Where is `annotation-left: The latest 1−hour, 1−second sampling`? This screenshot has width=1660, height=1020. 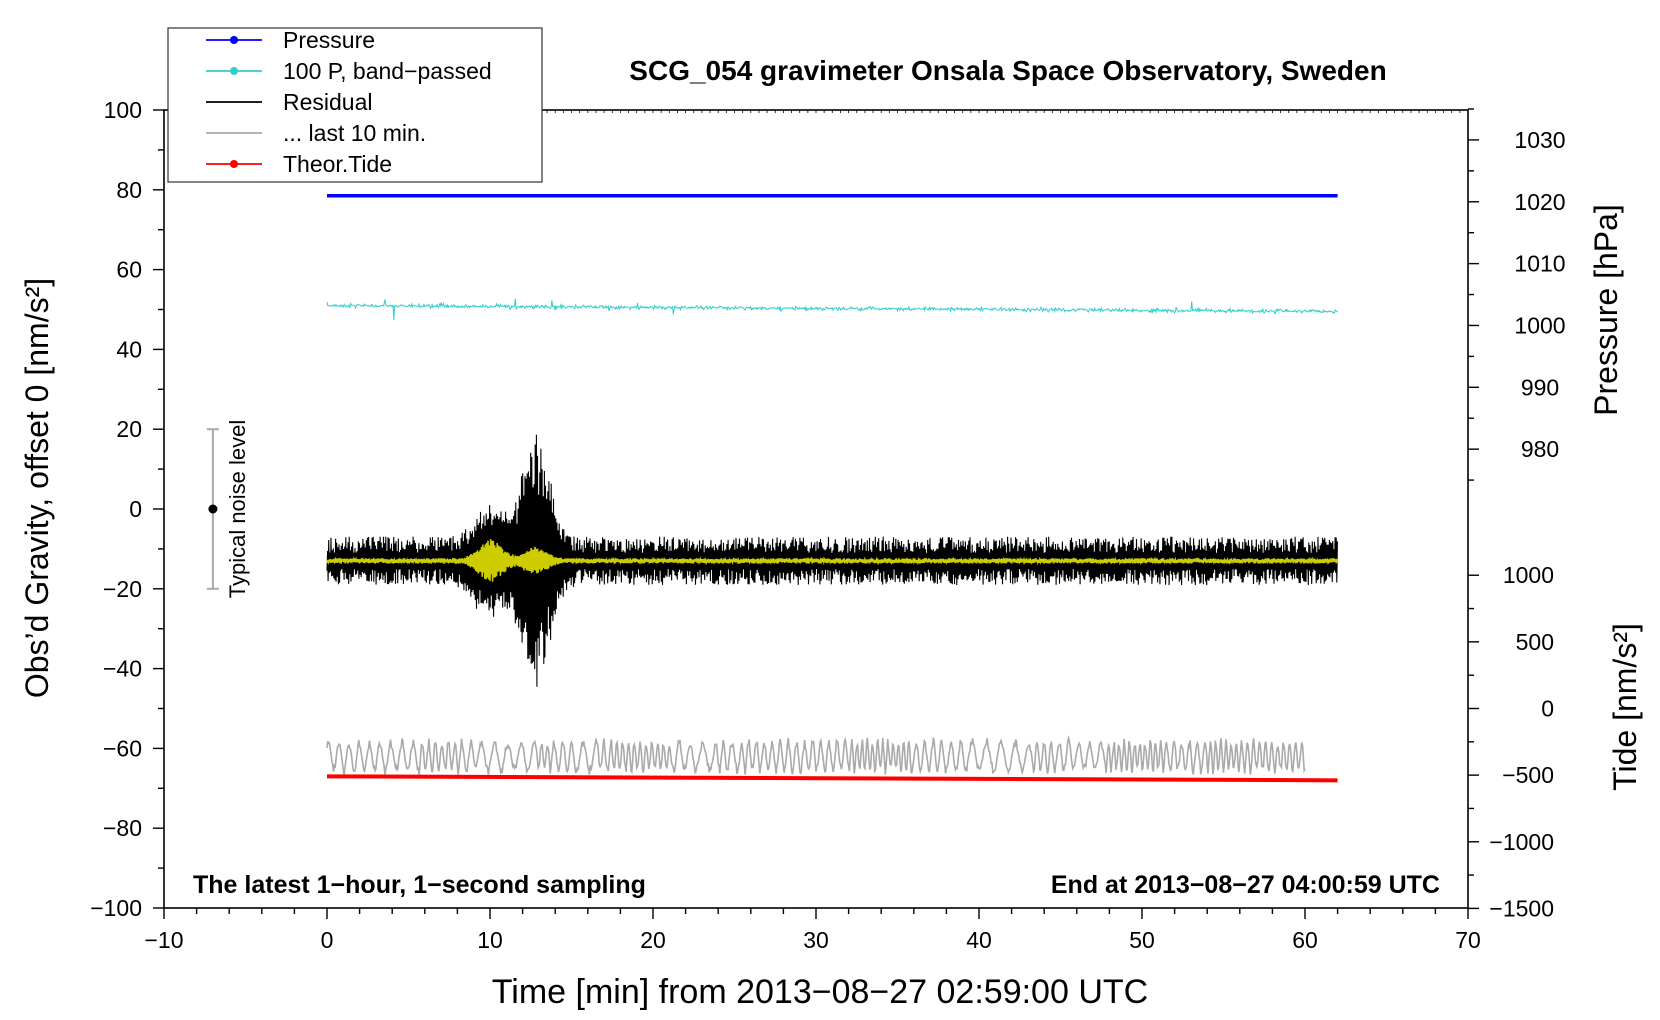 annotation-left: The latest 1−hour, 1−second sampling is located at coordinates (419, 885).